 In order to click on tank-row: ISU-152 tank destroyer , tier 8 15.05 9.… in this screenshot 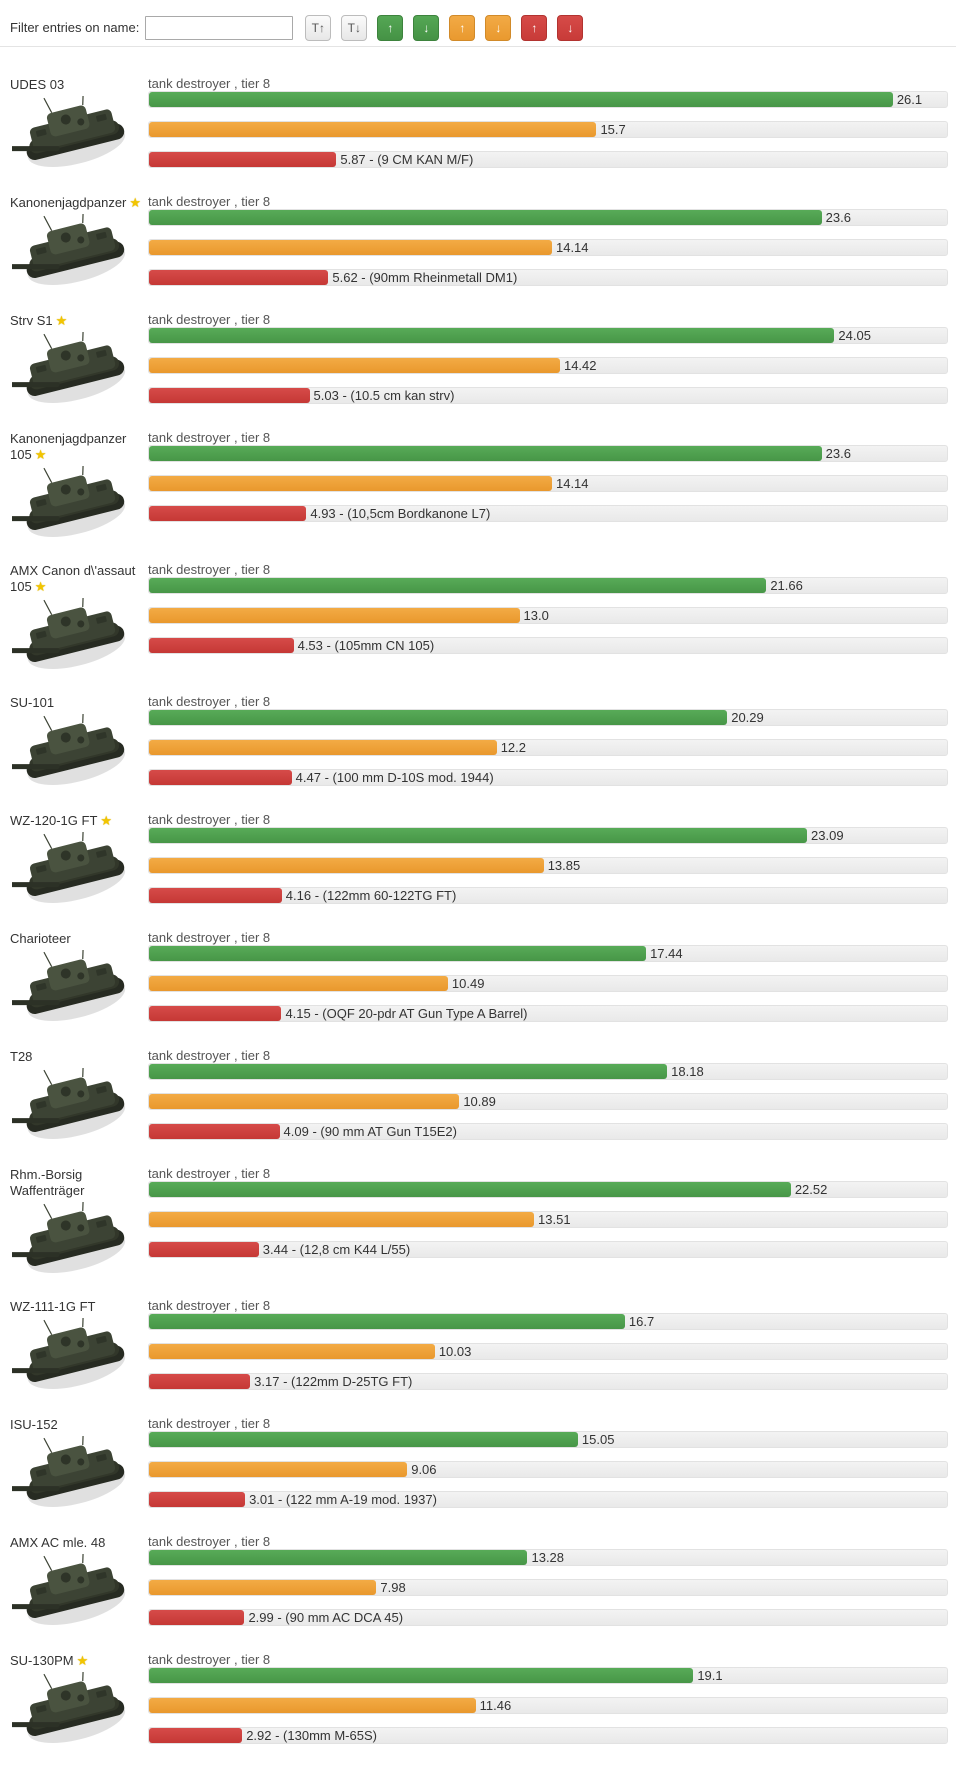, I will do `click(479, 1462)`.